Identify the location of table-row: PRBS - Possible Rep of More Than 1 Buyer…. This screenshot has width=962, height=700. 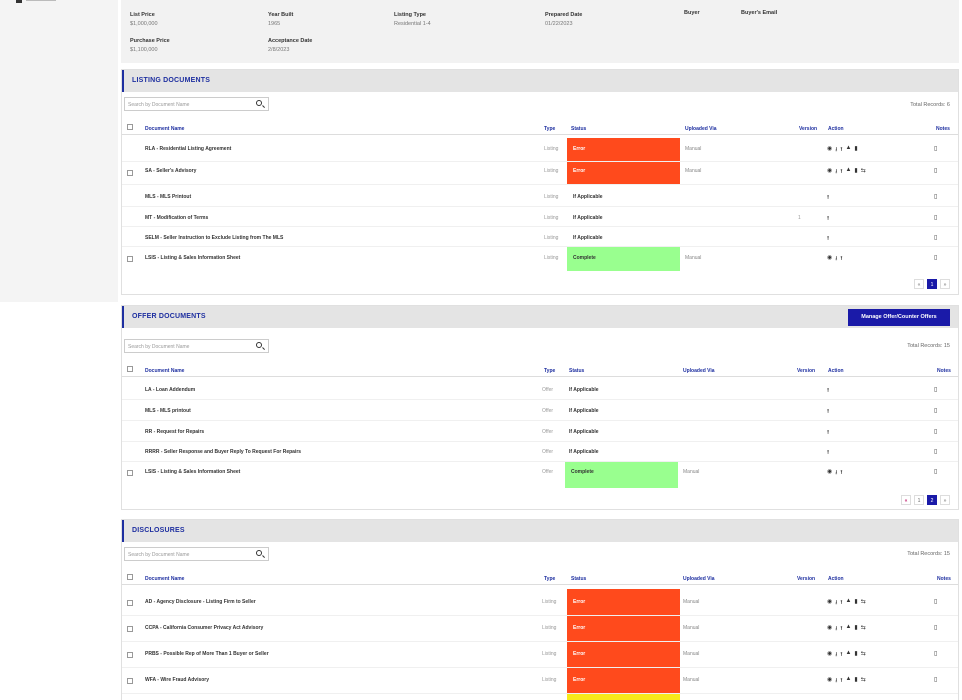
(540, 655).